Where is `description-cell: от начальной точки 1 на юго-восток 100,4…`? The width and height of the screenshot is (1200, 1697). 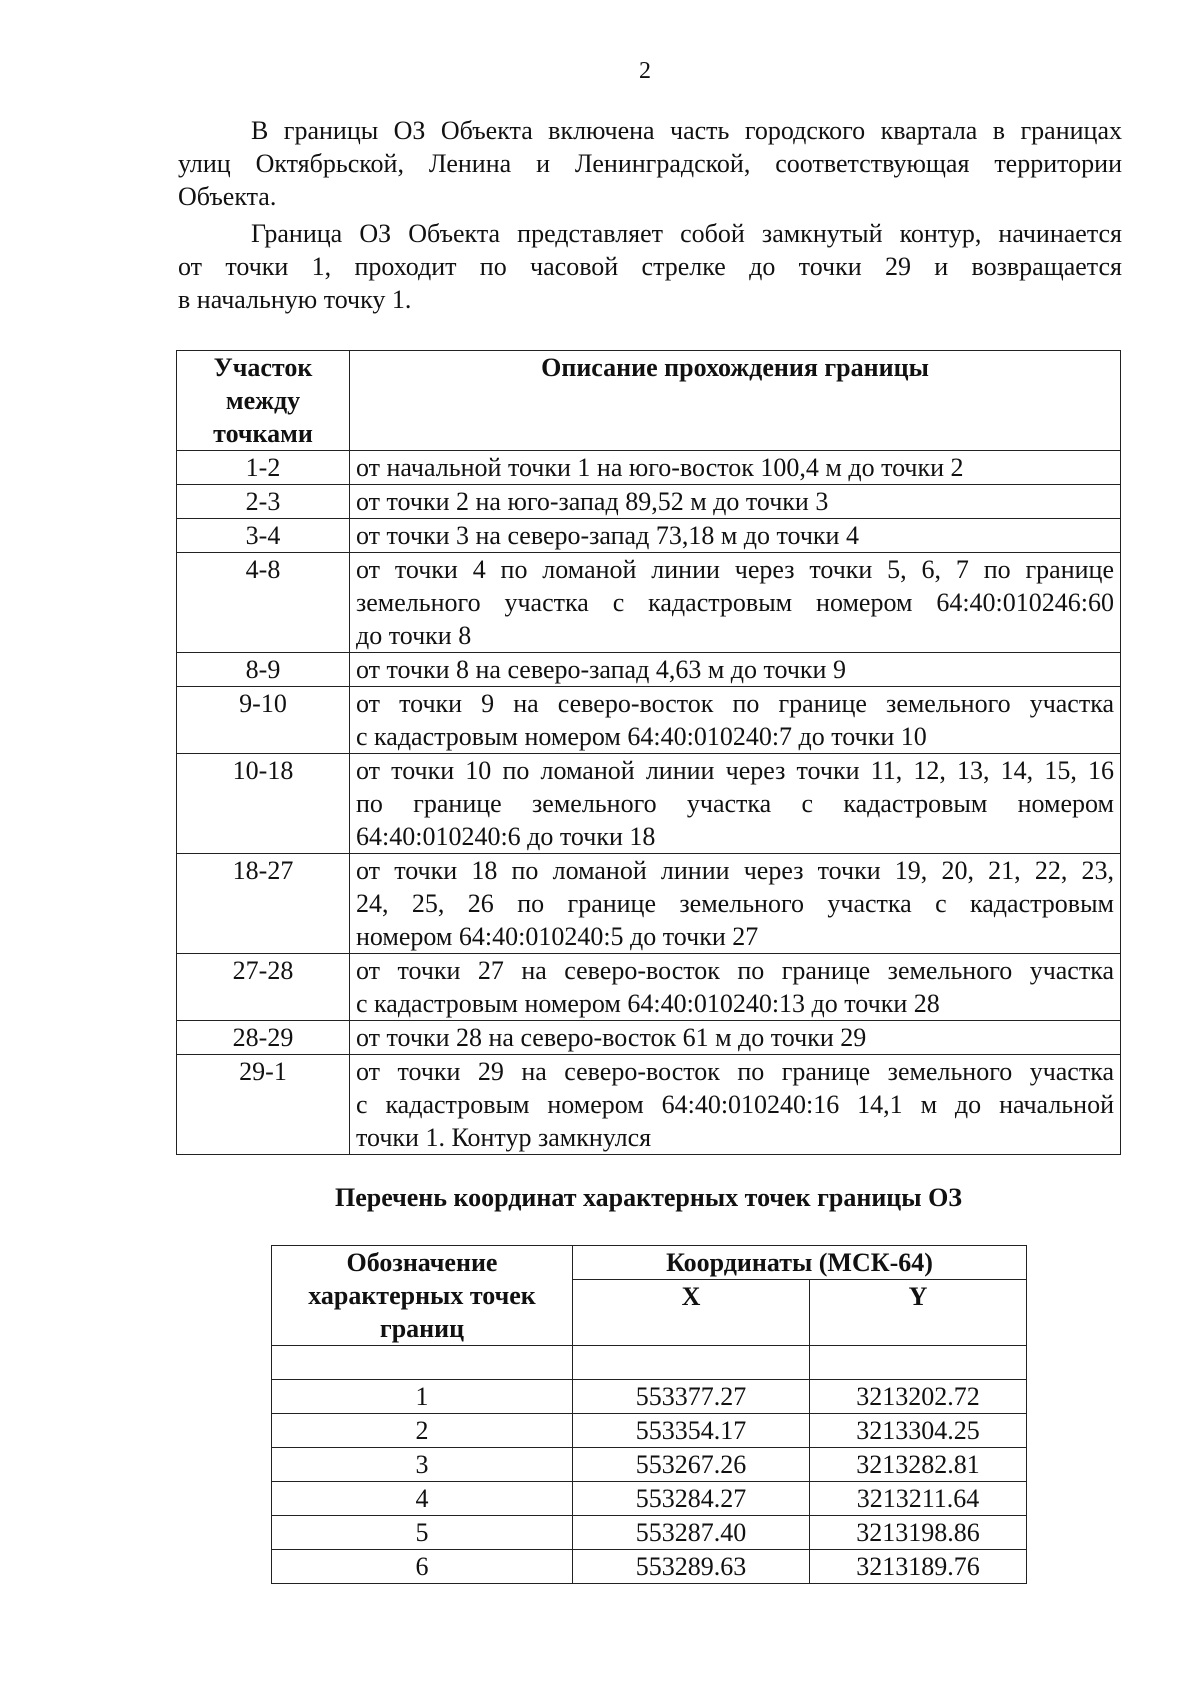 description-cell: от начальной точки 1 на юго-восток 100,4… is located at coordinates (735, 467).